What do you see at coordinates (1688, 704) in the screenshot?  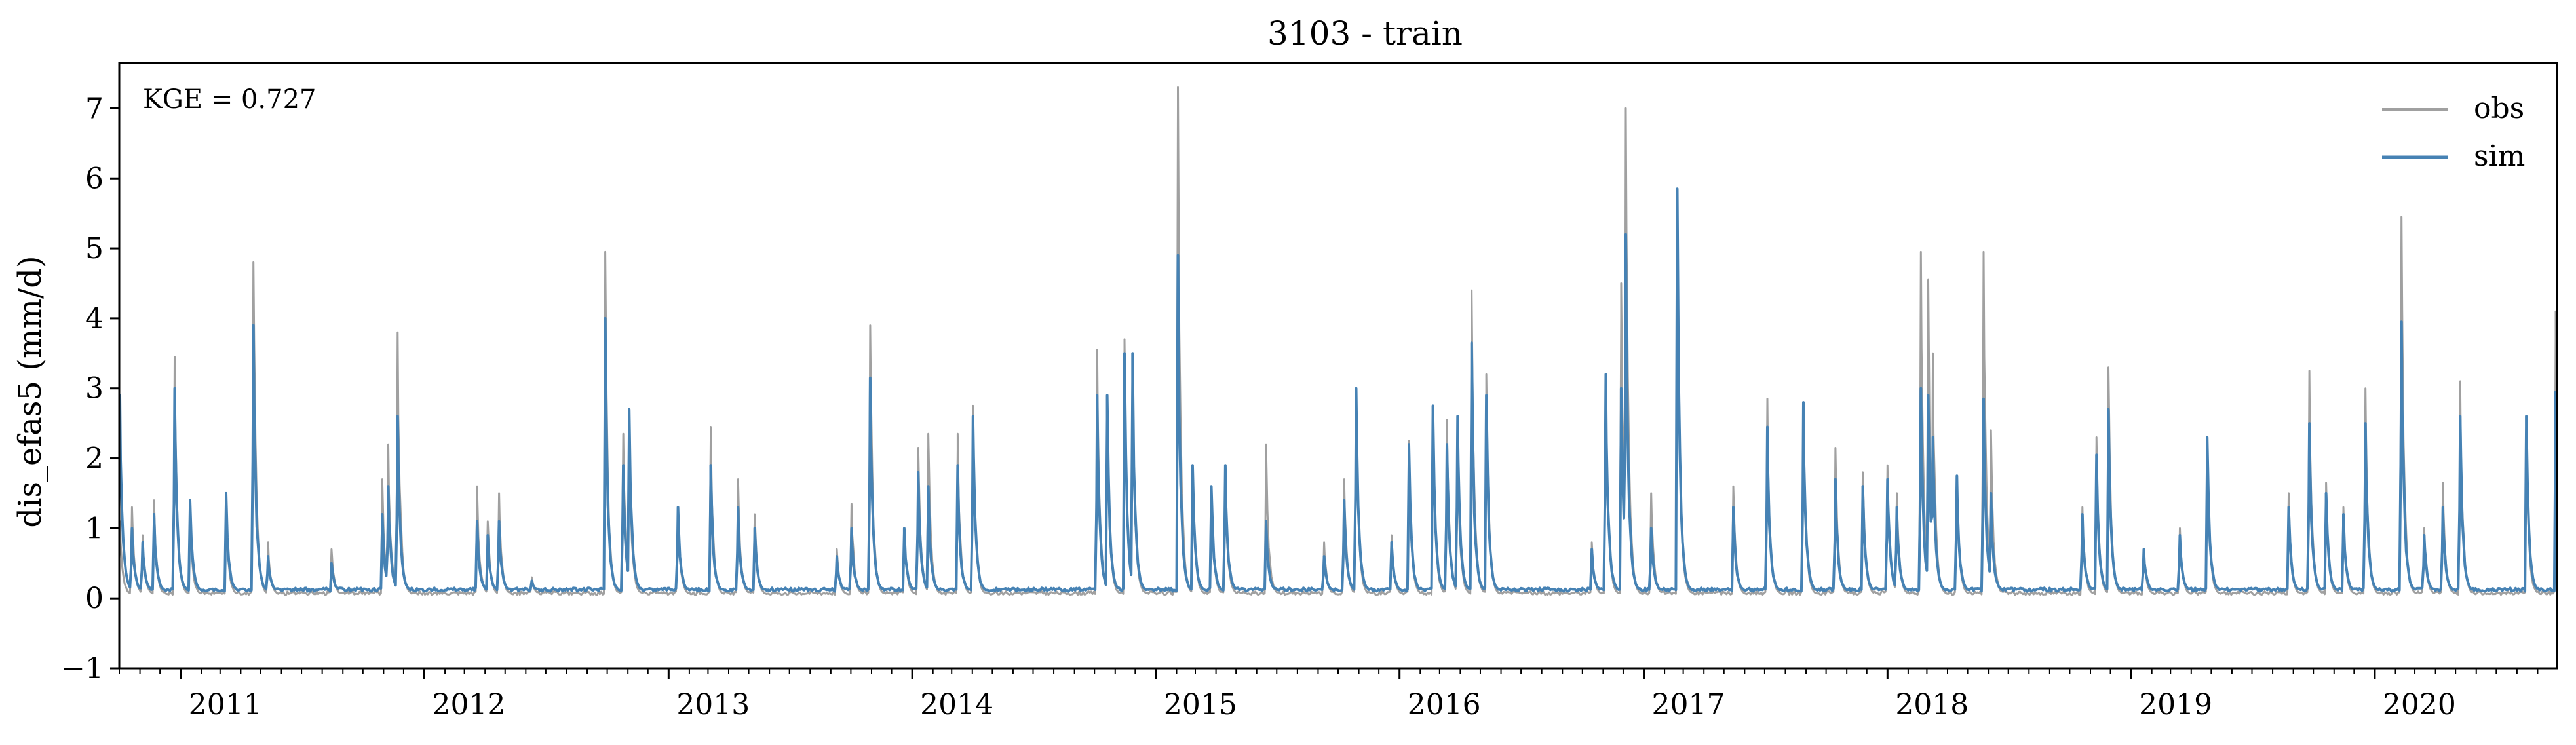 I see `x-tick-label: 2017` at bounding box center [1688, 704].